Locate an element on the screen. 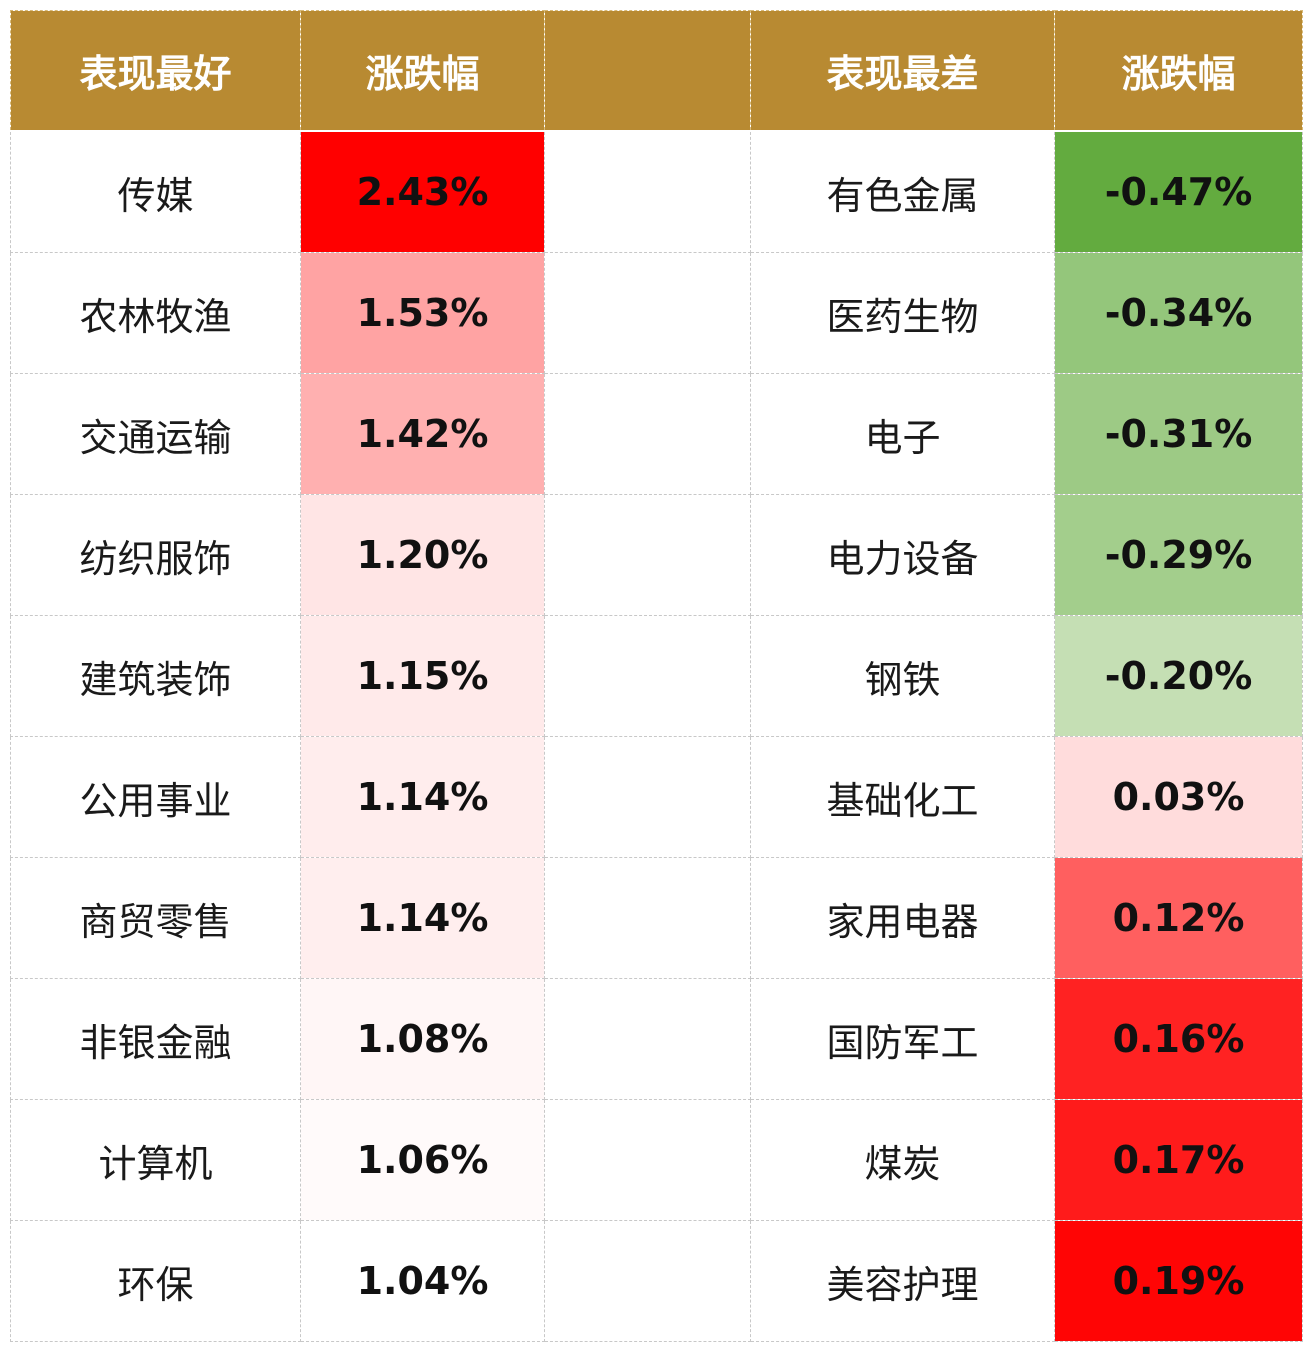 The image size is (1316, 1366). header-spacer is located at coordinates (647, 71).